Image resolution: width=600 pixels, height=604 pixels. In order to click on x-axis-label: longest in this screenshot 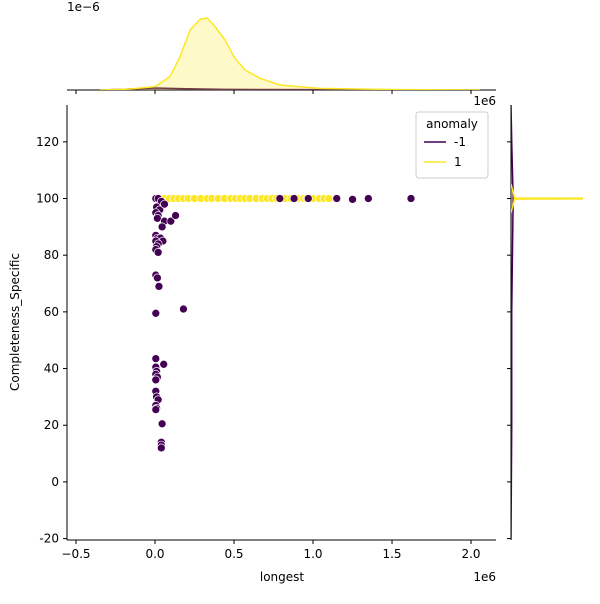, I will do `click(282, 577)`.